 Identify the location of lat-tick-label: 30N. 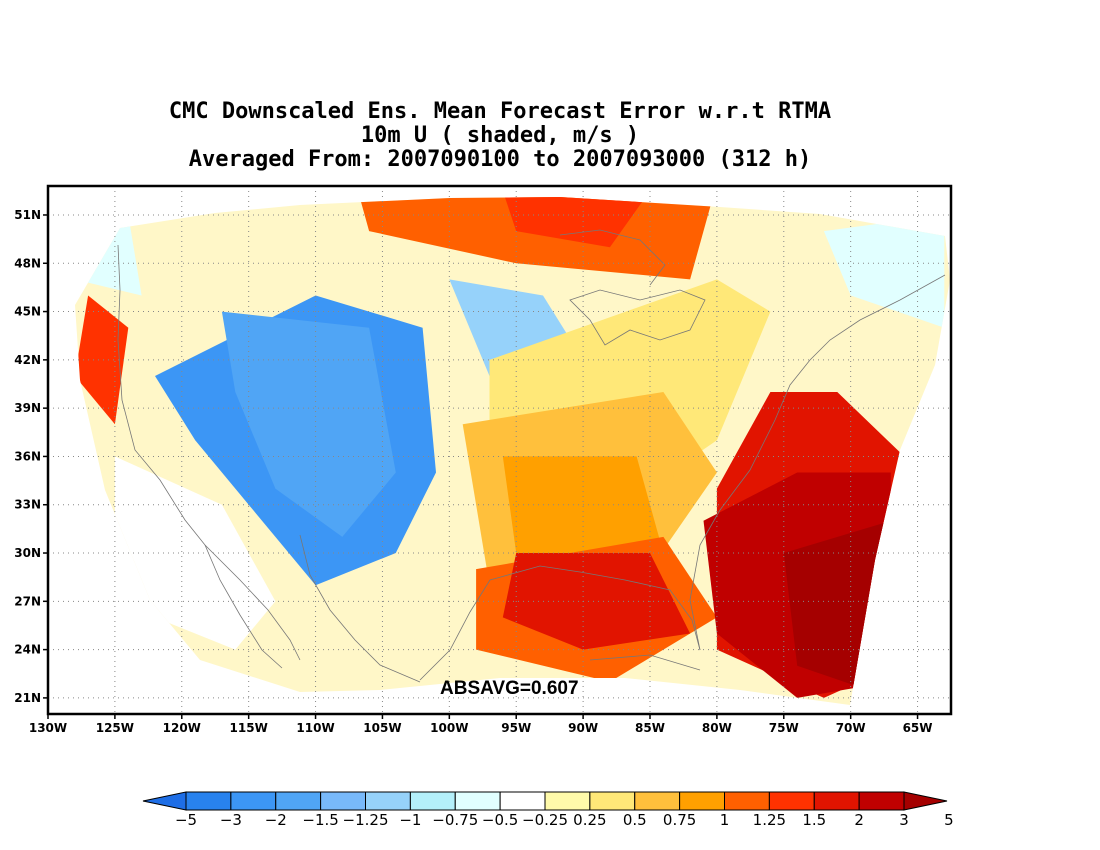
(27, 553).